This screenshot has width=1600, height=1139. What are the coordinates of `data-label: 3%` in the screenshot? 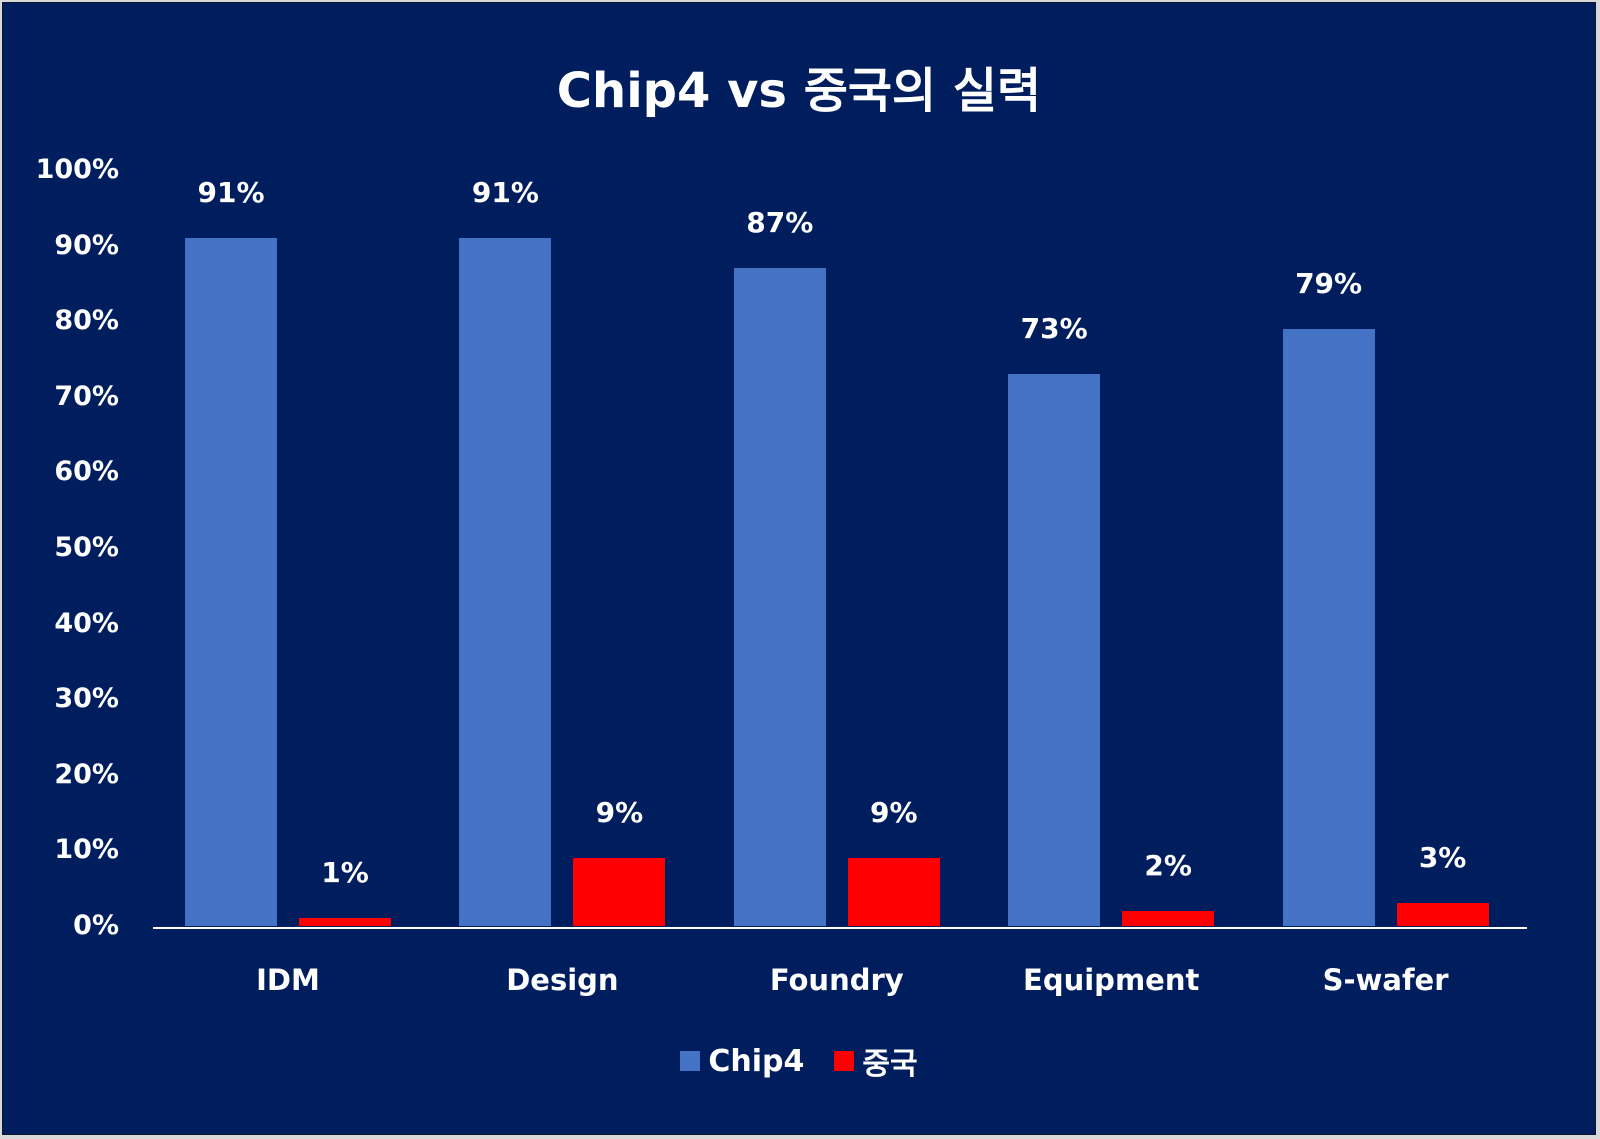 It's located at (1442, 858).